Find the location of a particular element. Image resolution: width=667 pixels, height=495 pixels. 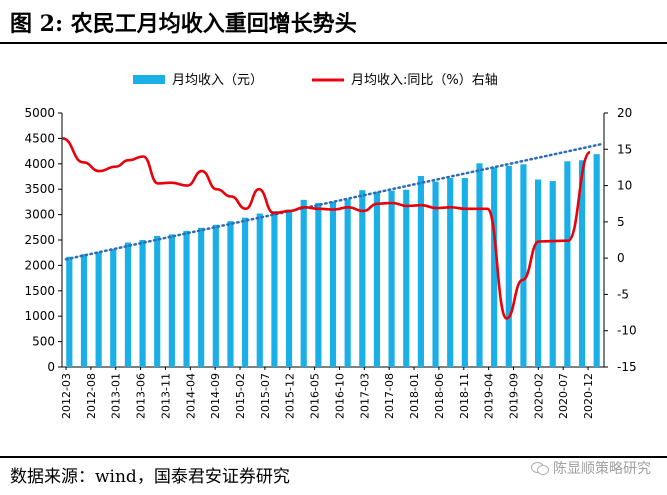

figure-header: 图 2: 农民工月均收入重回增长势头 is located at coordinates (333, 22).